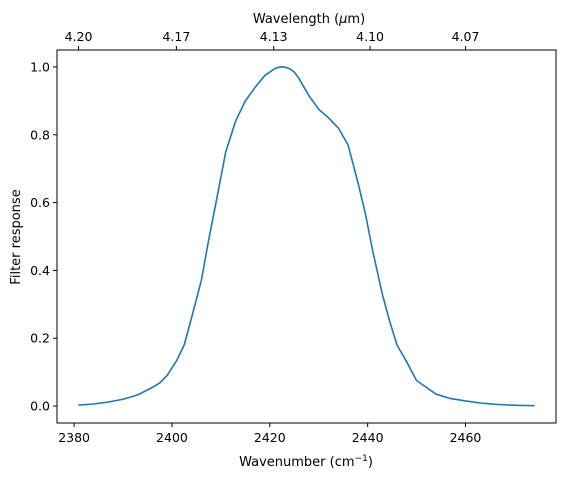  Describe the element at coordinates (40, 66) in the screenshot. I see `y-tick-label: 1.0` at that location.